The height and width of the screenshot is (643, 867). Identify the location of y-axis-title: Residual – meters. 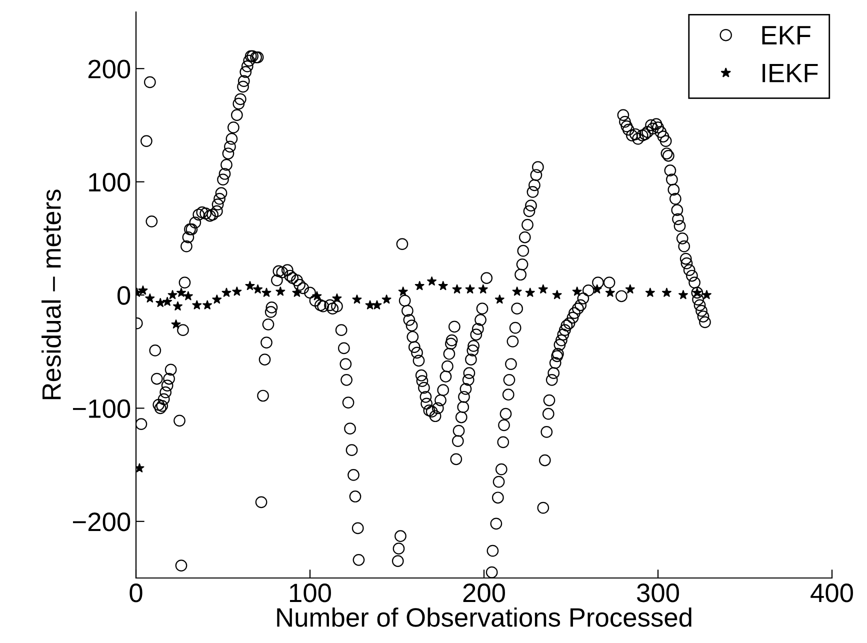
(51, 295).